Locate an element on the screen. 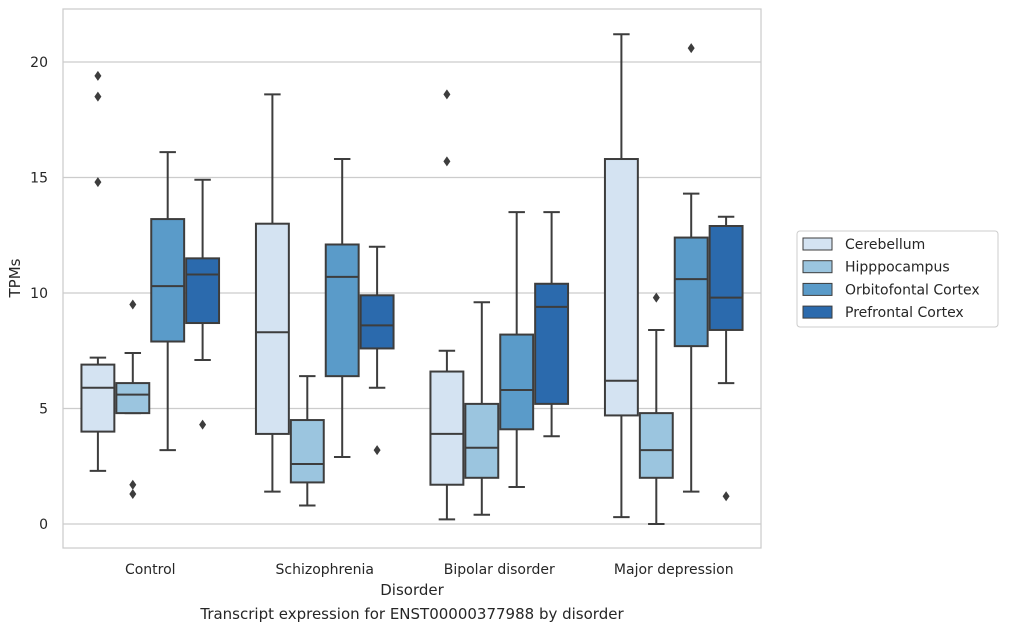 Image resolution: width=1009 pixels, height=634 pixels. legend-label: Hipppocampus is located at coordinates (897, 268).